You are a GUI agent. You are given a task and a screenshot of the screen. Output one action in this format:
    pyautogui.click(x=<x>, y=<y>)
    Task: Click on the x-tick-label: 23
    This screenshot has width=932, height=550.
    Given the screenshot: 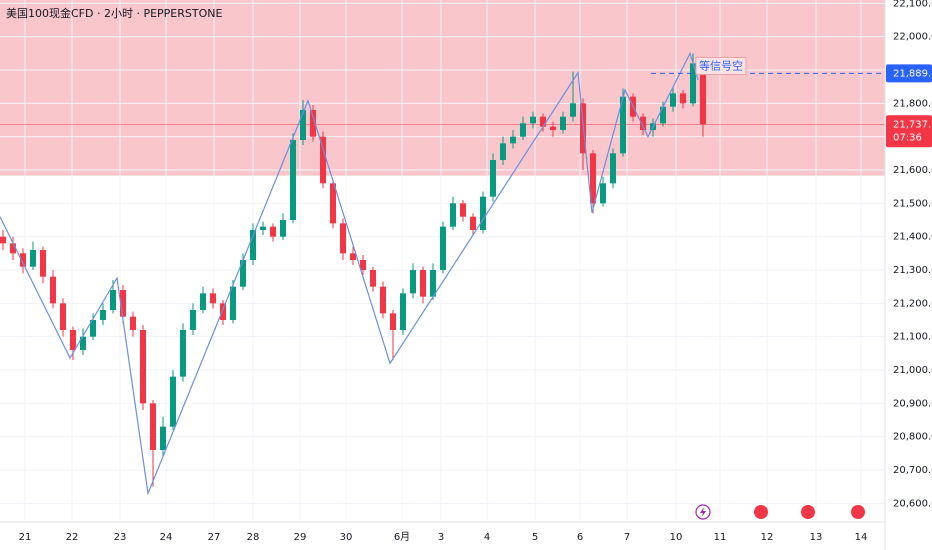 What is the action you would take?
    pyautogui.click(x=120, y=537)
    